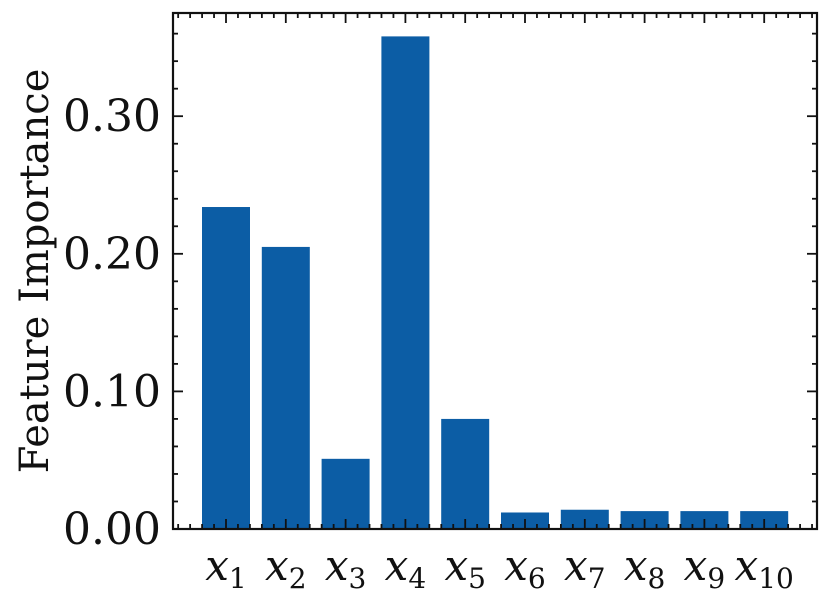 The image size is (830, 601). What do you see at coordinates (406, 568) in the screenshot?
I see `x-tick-label: x4` at bounding box center [406, 568].